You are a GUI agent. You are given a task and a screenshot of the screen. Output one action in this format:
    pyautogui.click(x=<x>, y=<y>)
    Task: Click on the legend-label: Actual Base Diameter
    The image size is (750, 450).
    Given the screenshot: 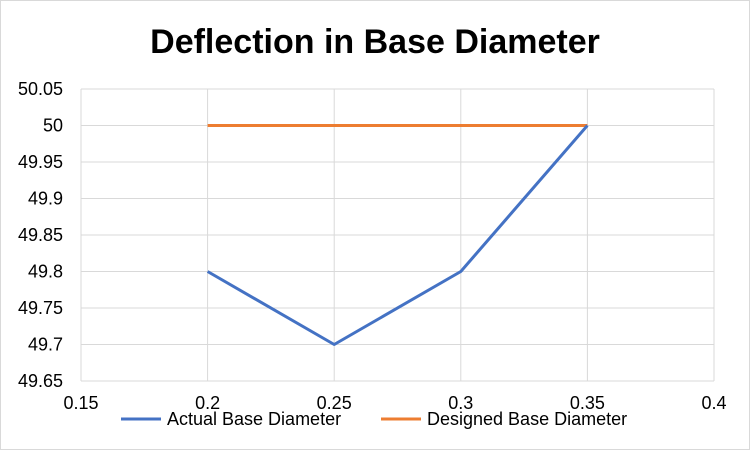 What is the action you would take?
    pyautogui.click(x=254, y=419)
    